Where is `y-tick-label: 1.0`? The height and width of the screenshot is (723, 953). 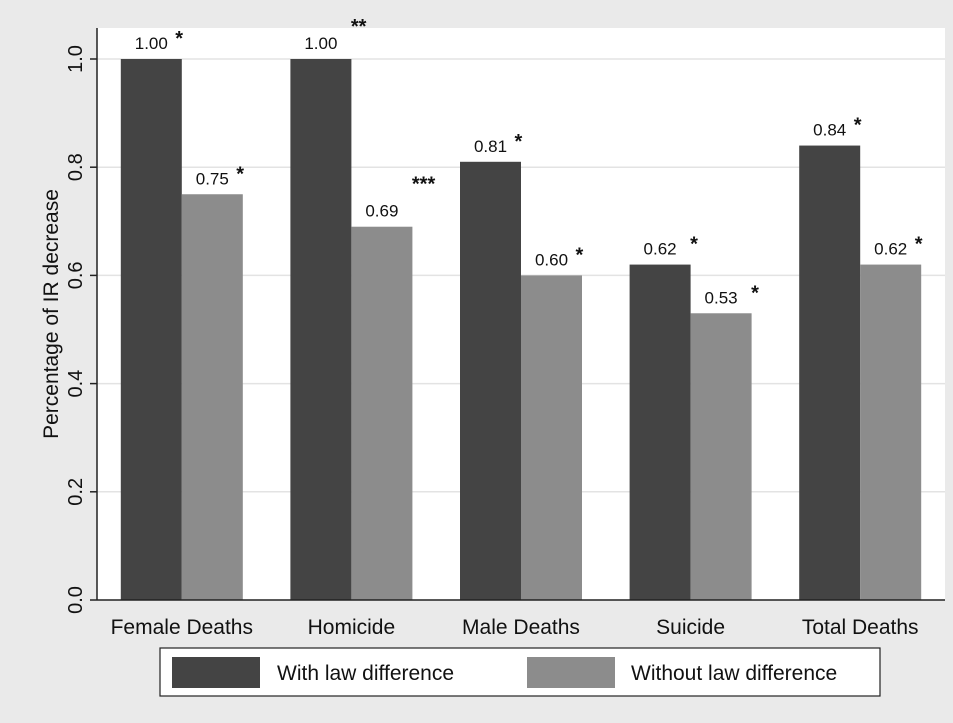
y-tick-label: 1.0 is located at coordinates (76, 59).